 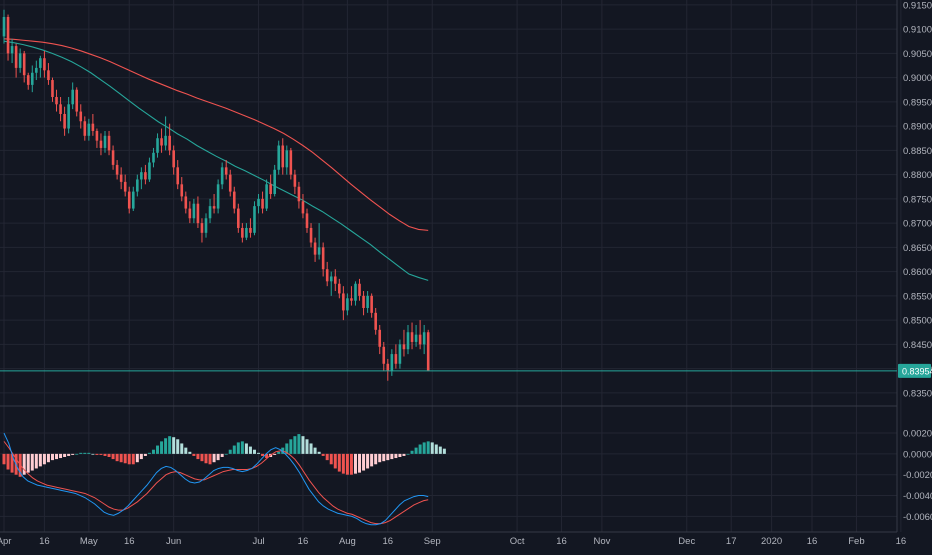 What do you see at coordinates (917, 517) in the screenshot?
I see `macd-tick-label: -0.00600` at bounding box center [917, 517].